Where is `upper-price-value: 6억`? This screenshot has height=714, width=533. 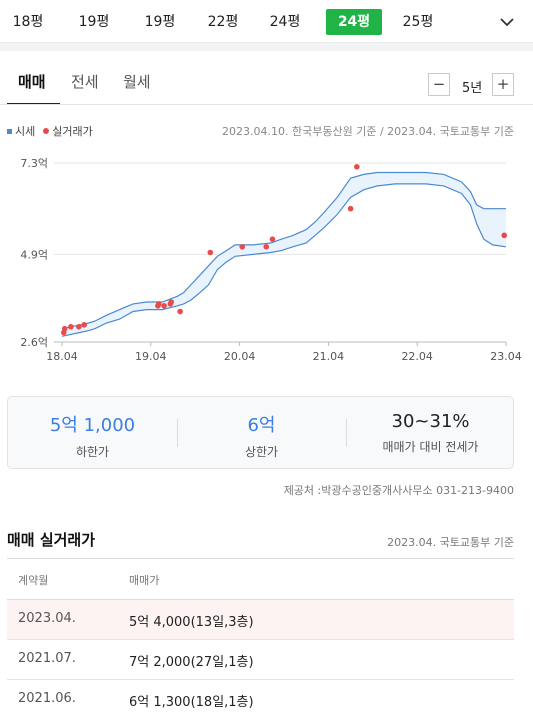 upper-price-value: 6억 is located at coordinates (261, 425).